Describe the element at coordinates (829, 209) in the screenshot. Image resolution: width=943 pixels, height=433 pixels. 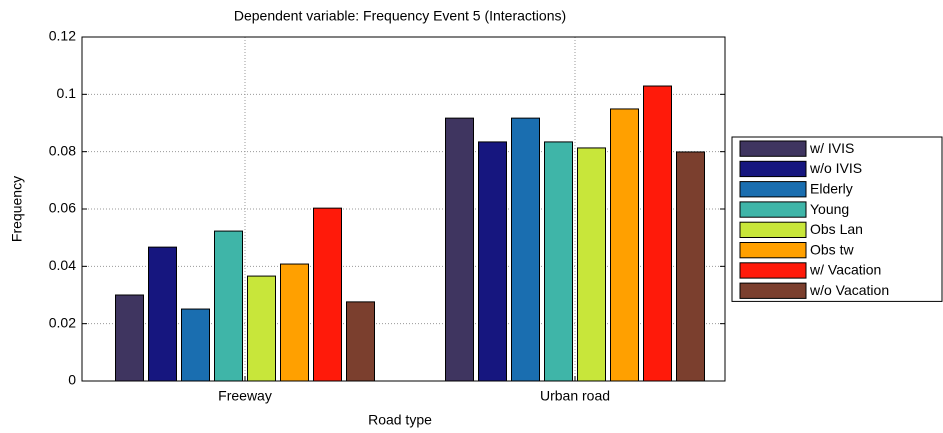
I see `legend-label: Young` at that location.